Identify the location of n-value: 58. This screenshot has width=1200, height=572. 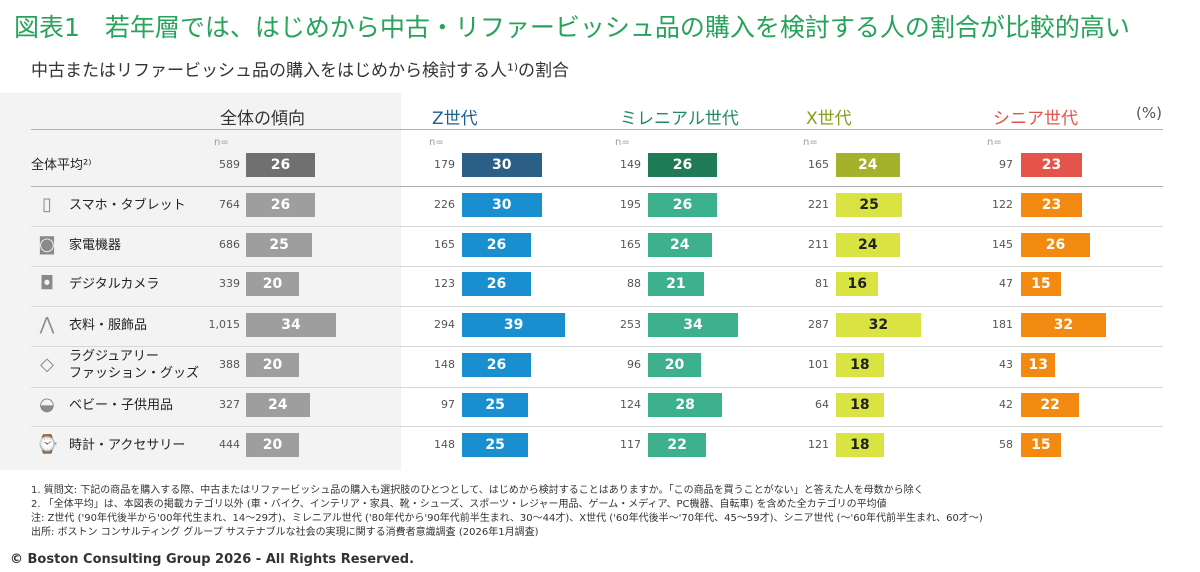
(1006, 444).